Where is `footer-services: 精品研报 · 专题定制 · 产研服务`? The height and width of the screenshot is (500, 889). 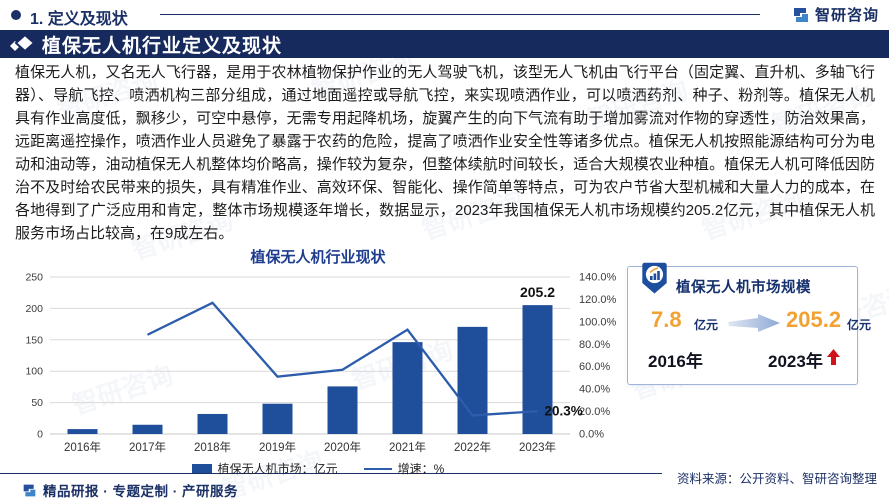 footer-services: 精品研报 · 专题定制 · 产研服务 is located at coordinates (130, 490).